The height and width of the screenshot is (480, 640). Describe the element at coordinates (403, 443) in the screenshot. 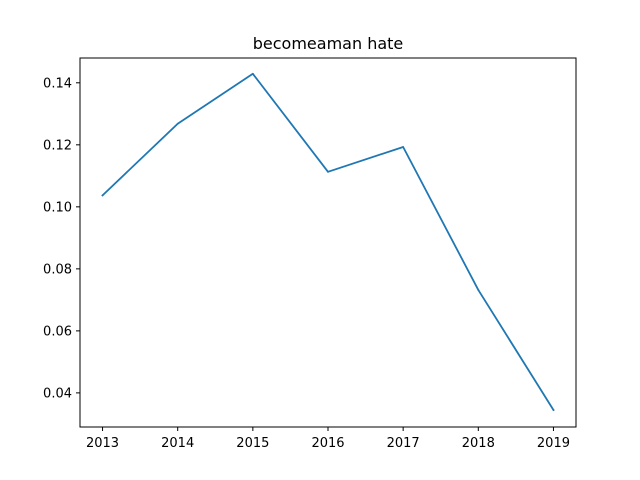

I see `x-tick-label-2017: 2017` at that location.